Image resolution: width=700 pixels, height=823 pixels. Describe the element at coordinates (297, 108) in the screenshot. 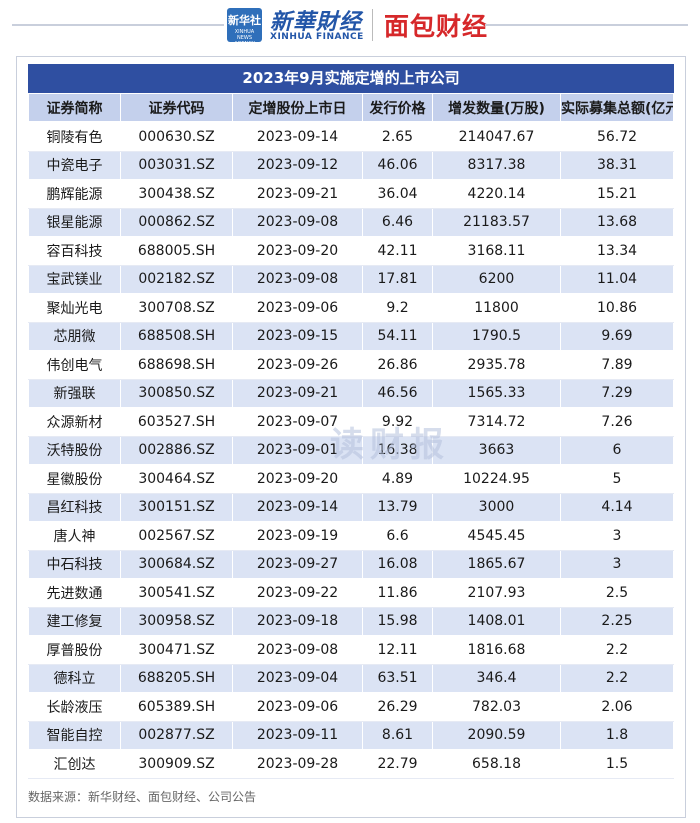

I see `column-header: 定增股份上市日` at that location.